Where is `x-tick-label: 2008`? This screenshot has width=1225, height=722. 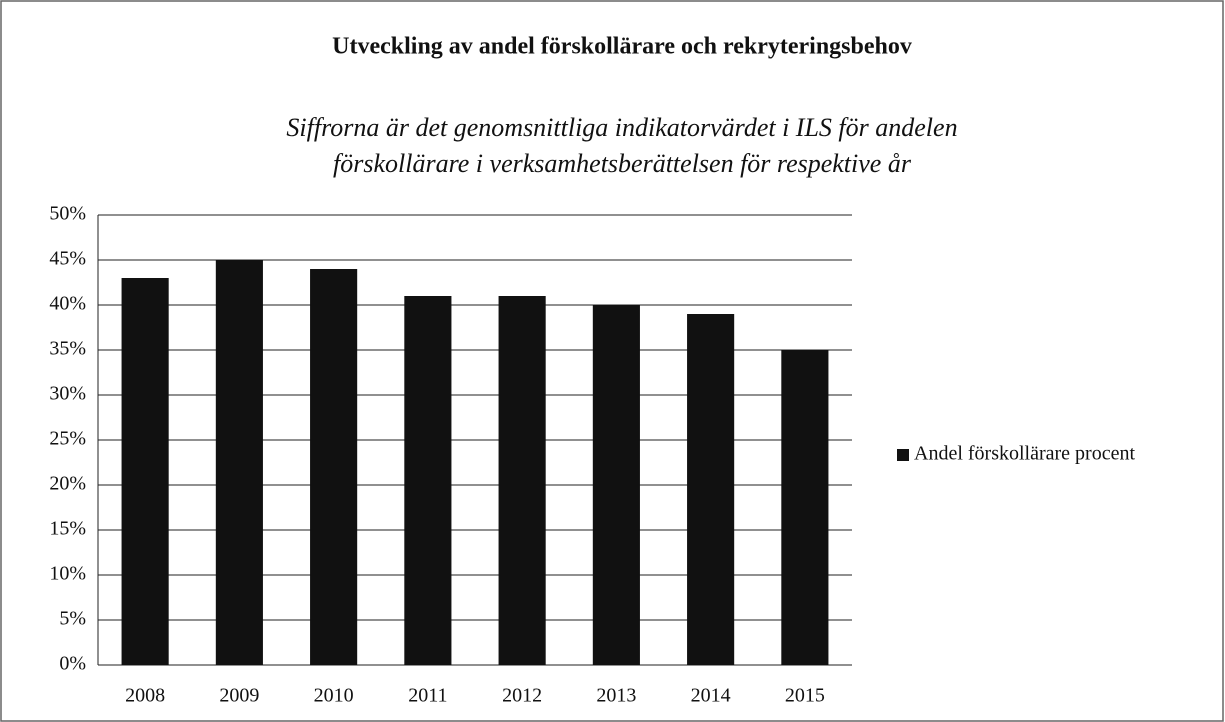
x-tick-label: 2008 is located at coordinates (145, 696).